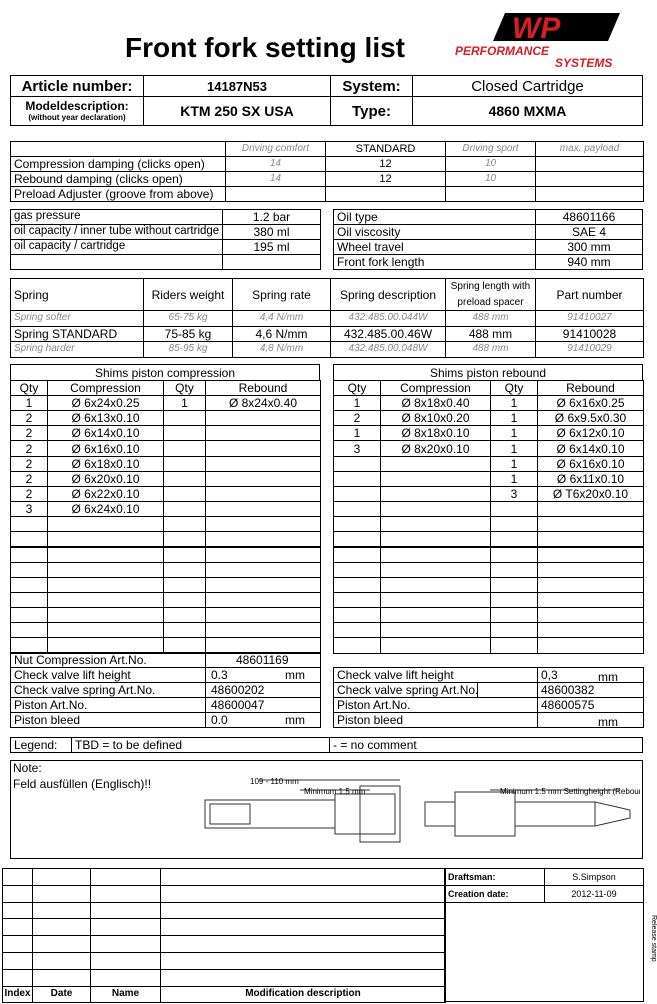  What do you see at coordinates (544, 952) in the screenshot?
I see `stamp-box` at bounding box center [544, 952].